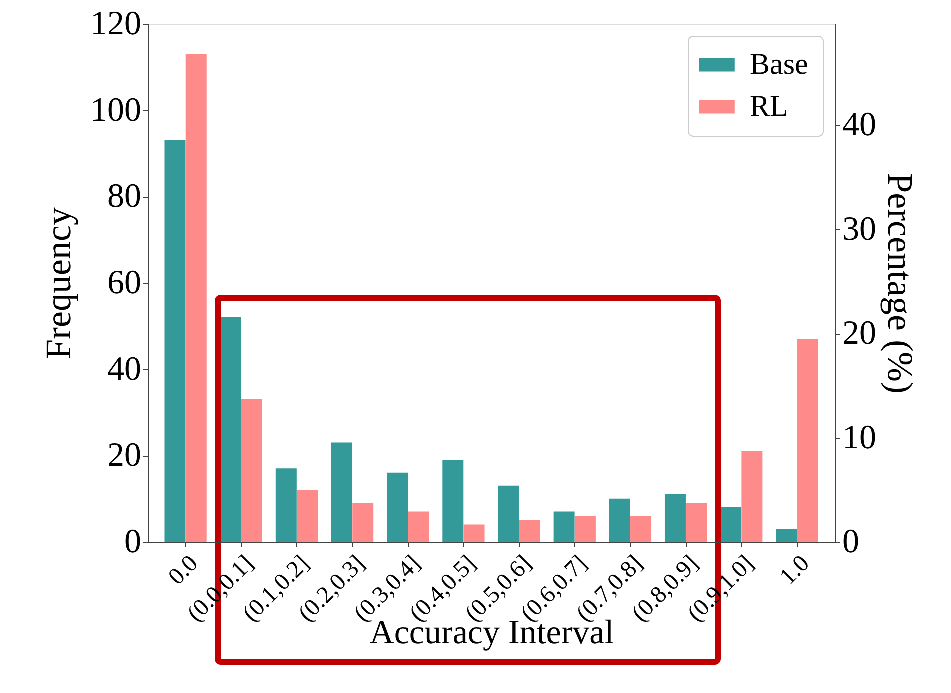 The width and height of the screenshot is (951, 693). I want to click on y2-tick-label: 0, so click(851, 542).